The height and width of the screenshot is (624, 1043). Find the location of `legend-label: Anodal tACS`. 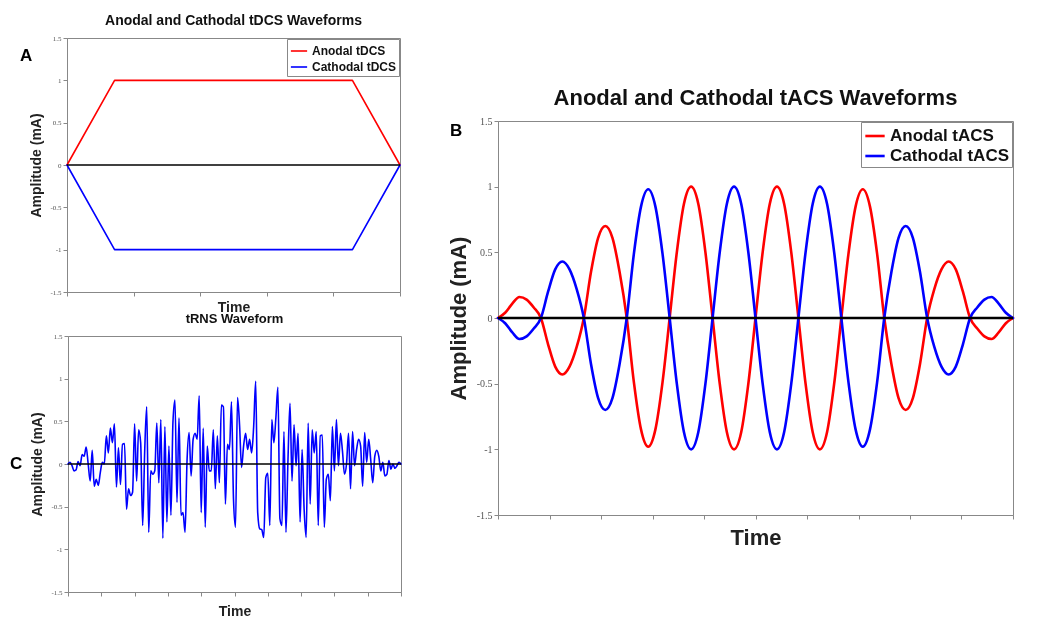

legend-label: Anodal tACS is located at coordinates (942, 135).